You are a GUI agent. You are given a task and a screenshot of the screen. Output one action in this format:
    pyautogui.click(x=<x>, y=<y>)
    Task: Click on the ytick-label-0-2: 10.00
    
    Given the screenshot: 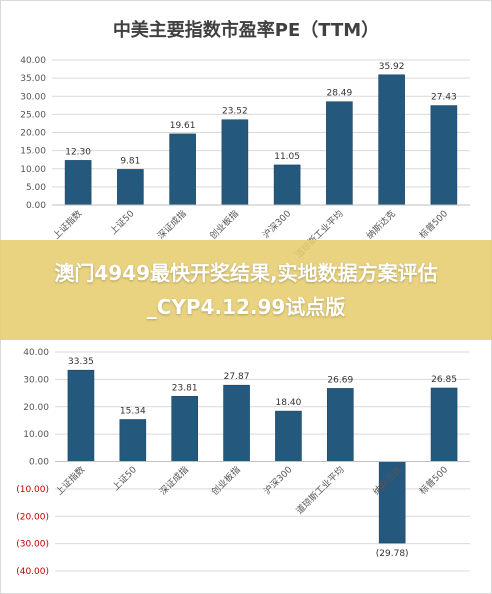 What is the action you would take?
    pyautogui.click(x=33, y=170)
    